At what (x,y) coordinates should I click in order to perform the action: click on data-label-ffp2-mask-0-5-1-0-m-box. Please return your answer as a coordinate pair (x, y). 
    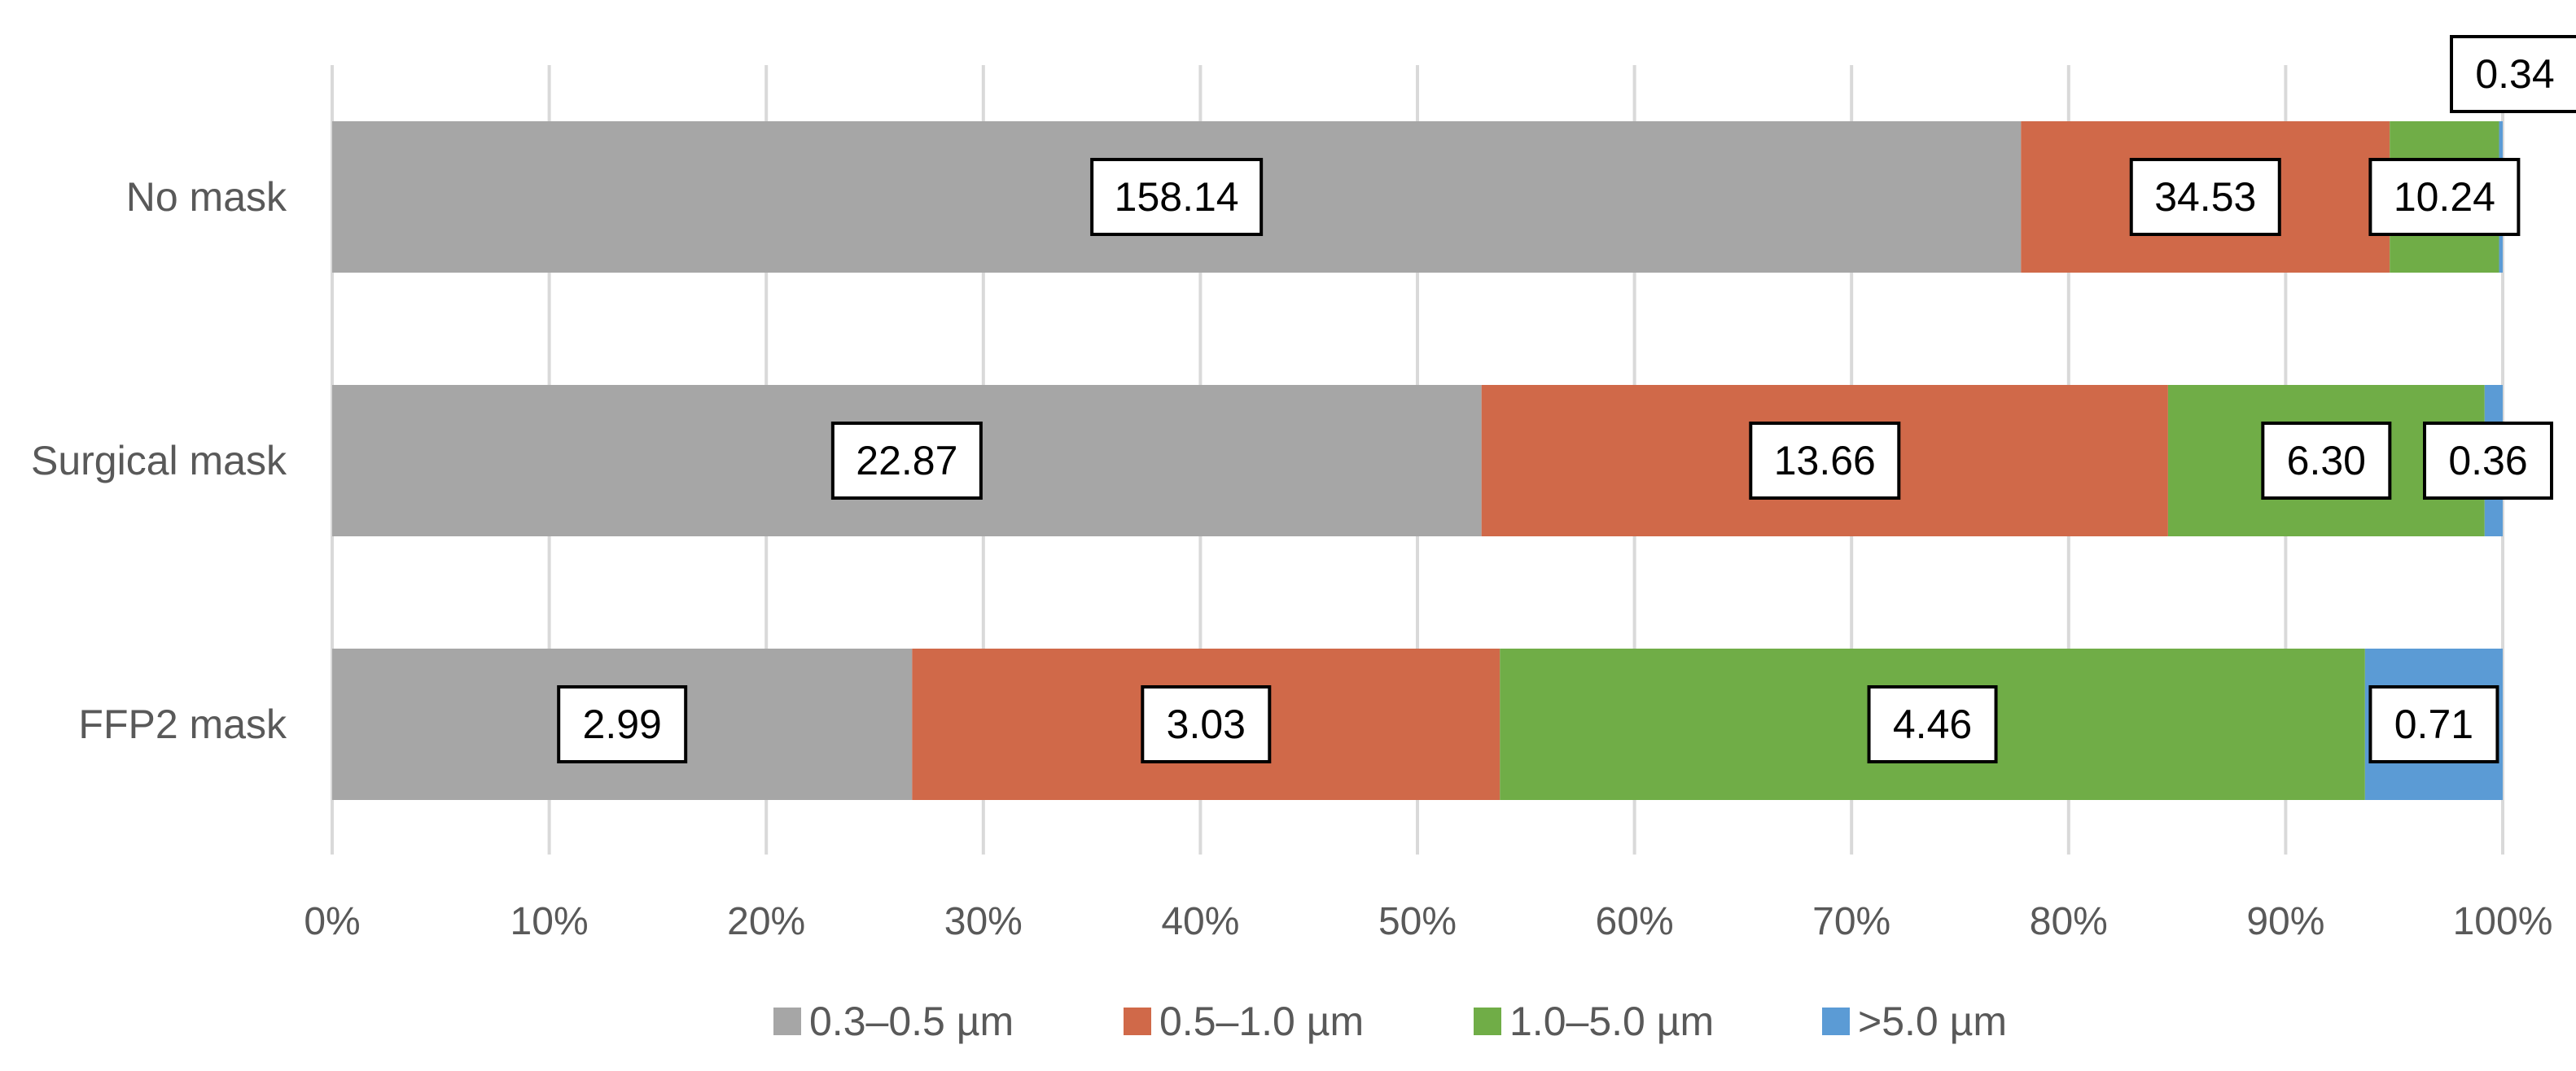
    Looking at the image, I should click on (1206, 724).